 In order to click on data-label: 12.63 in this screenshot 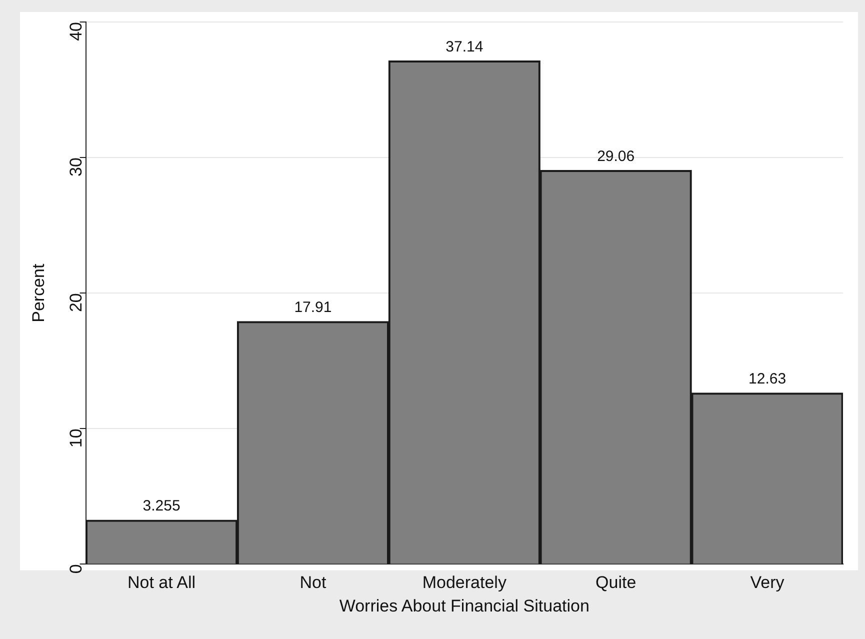, I will do `click(767, 379)`.